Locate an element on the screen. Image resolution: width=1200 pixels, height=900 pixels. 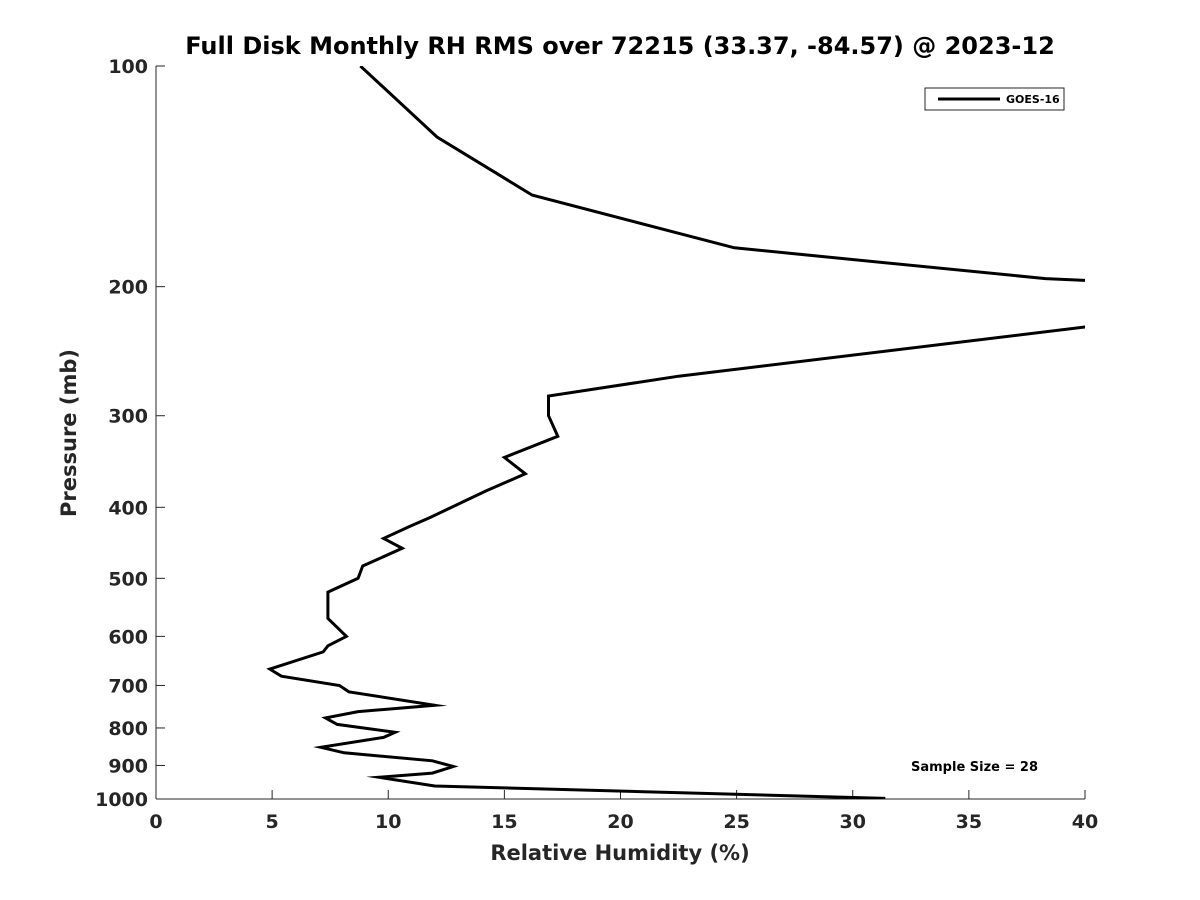
y-tick-label: 700 is located at coordinates (128, 686).